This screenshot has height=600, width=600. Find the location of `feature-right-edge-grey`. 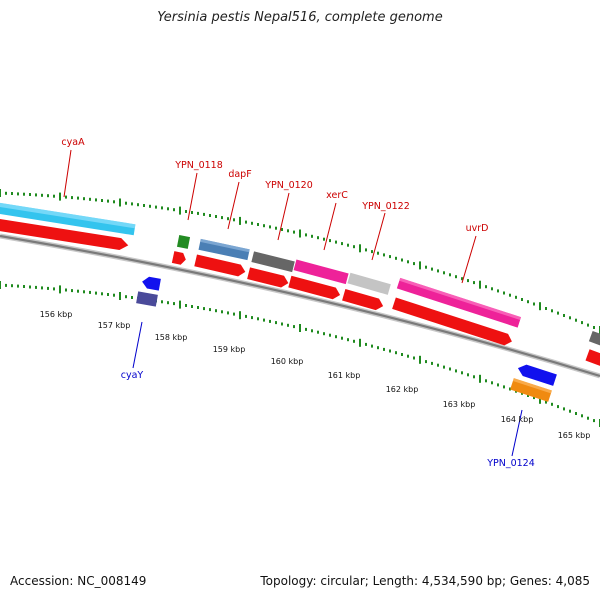

feature-right-edge-grey is located at coordinates (594, 338).